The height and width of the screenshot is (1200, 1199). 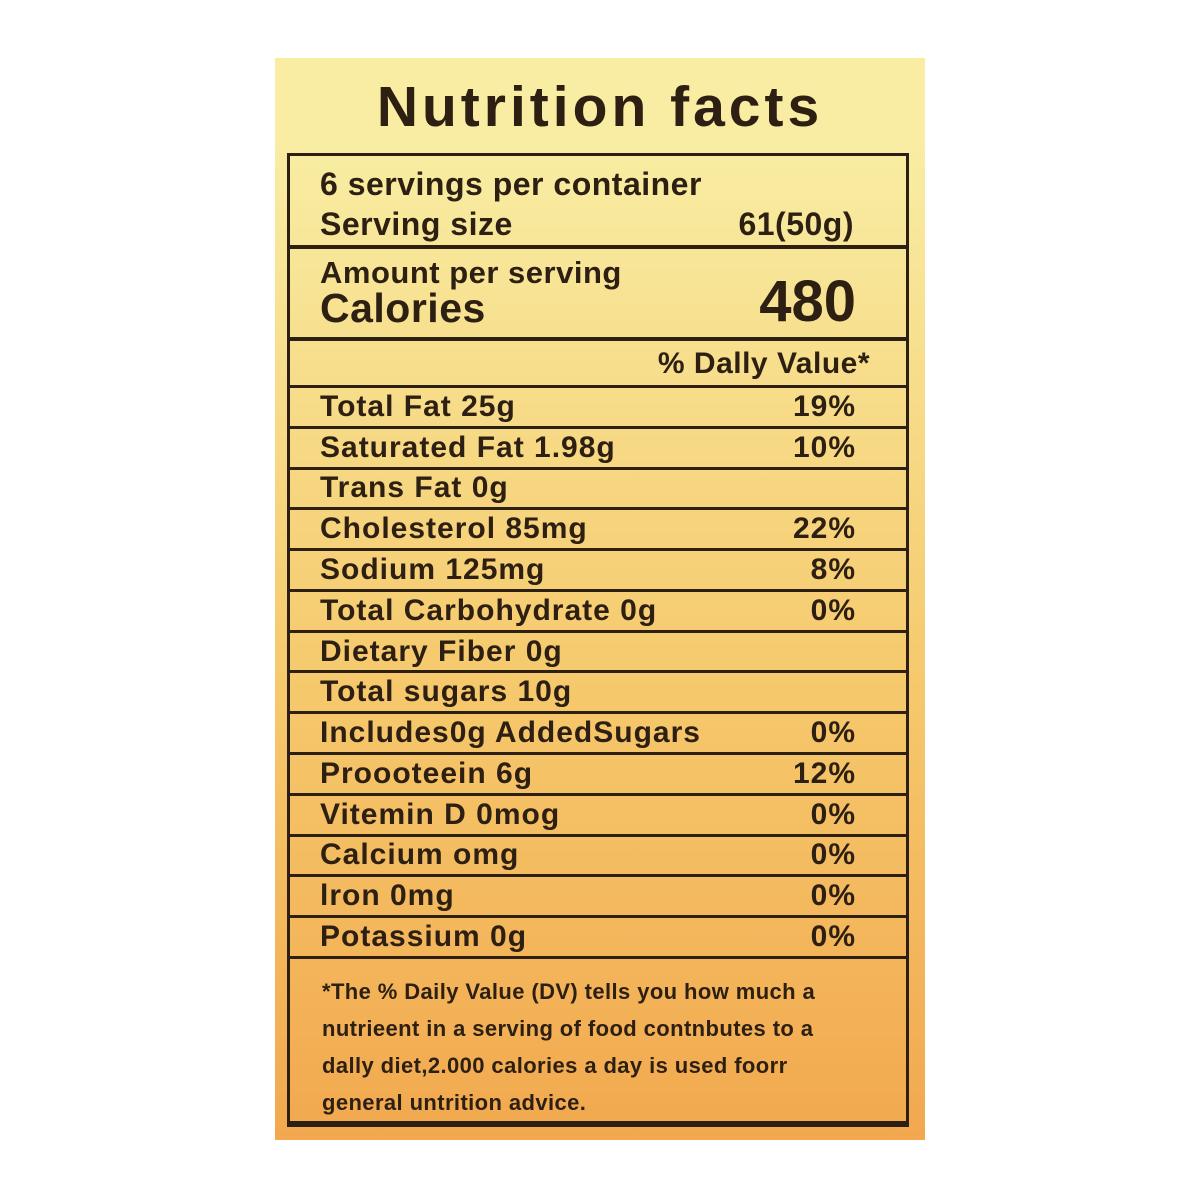 What do you see at coordinates (833, 570) in the screenshot?
I see `nutrient-dv: 8%` at bounding box center [833, 570].